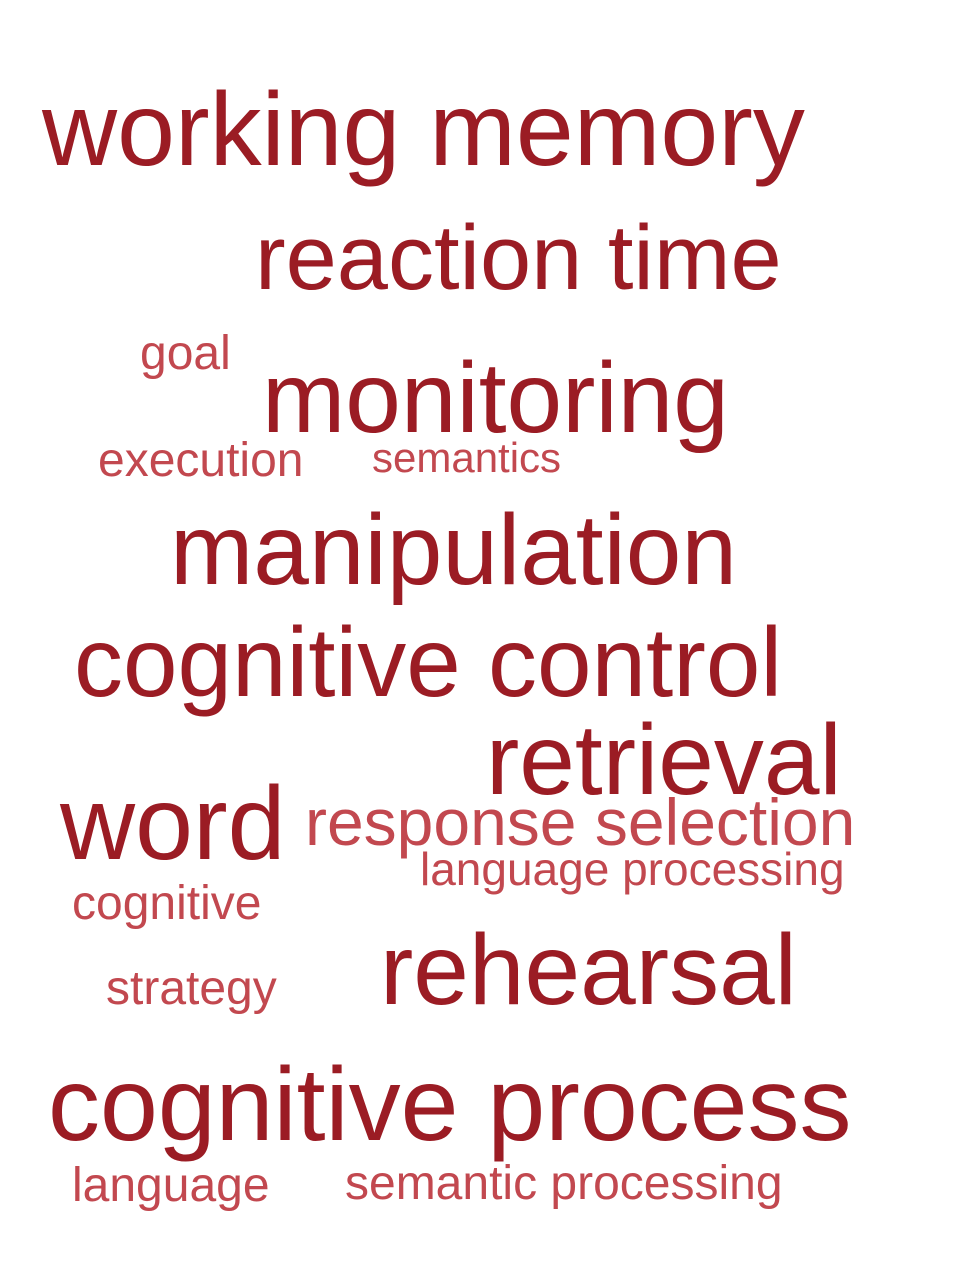 Image resolution: width=977 pixels, height=1288 pixels. Describe the element at coordinates (467, 457) in the screenshot. I see `term-semantics: semantics` at that location.